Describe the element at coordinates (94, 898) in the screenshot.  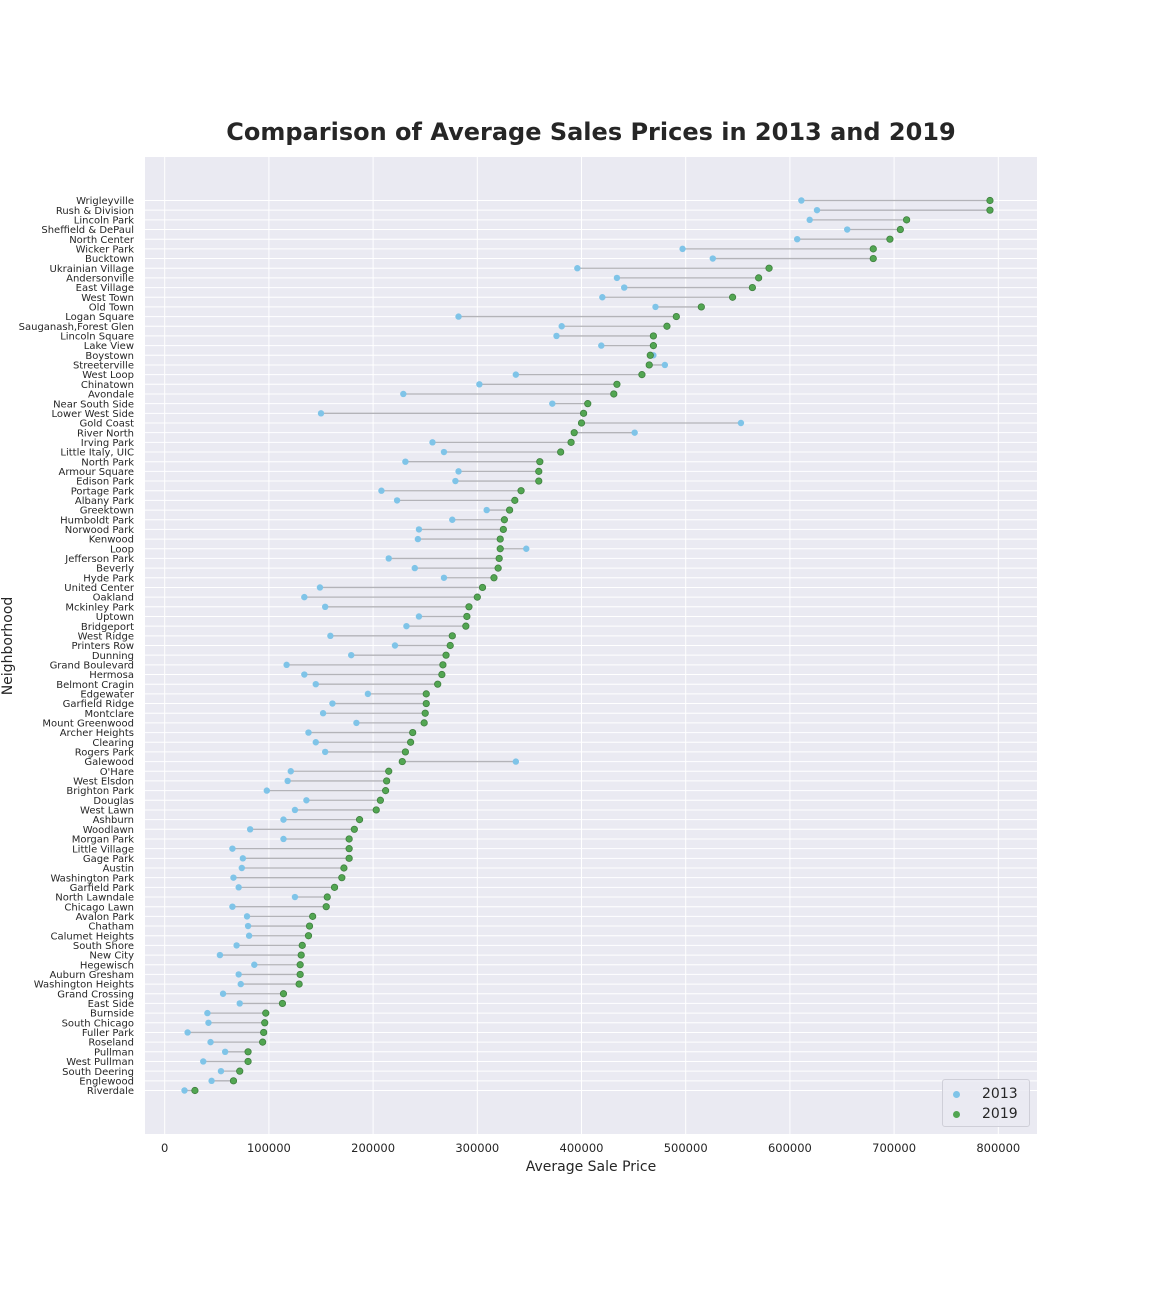
I see `y-tick-label: North Lawndale` at that location.